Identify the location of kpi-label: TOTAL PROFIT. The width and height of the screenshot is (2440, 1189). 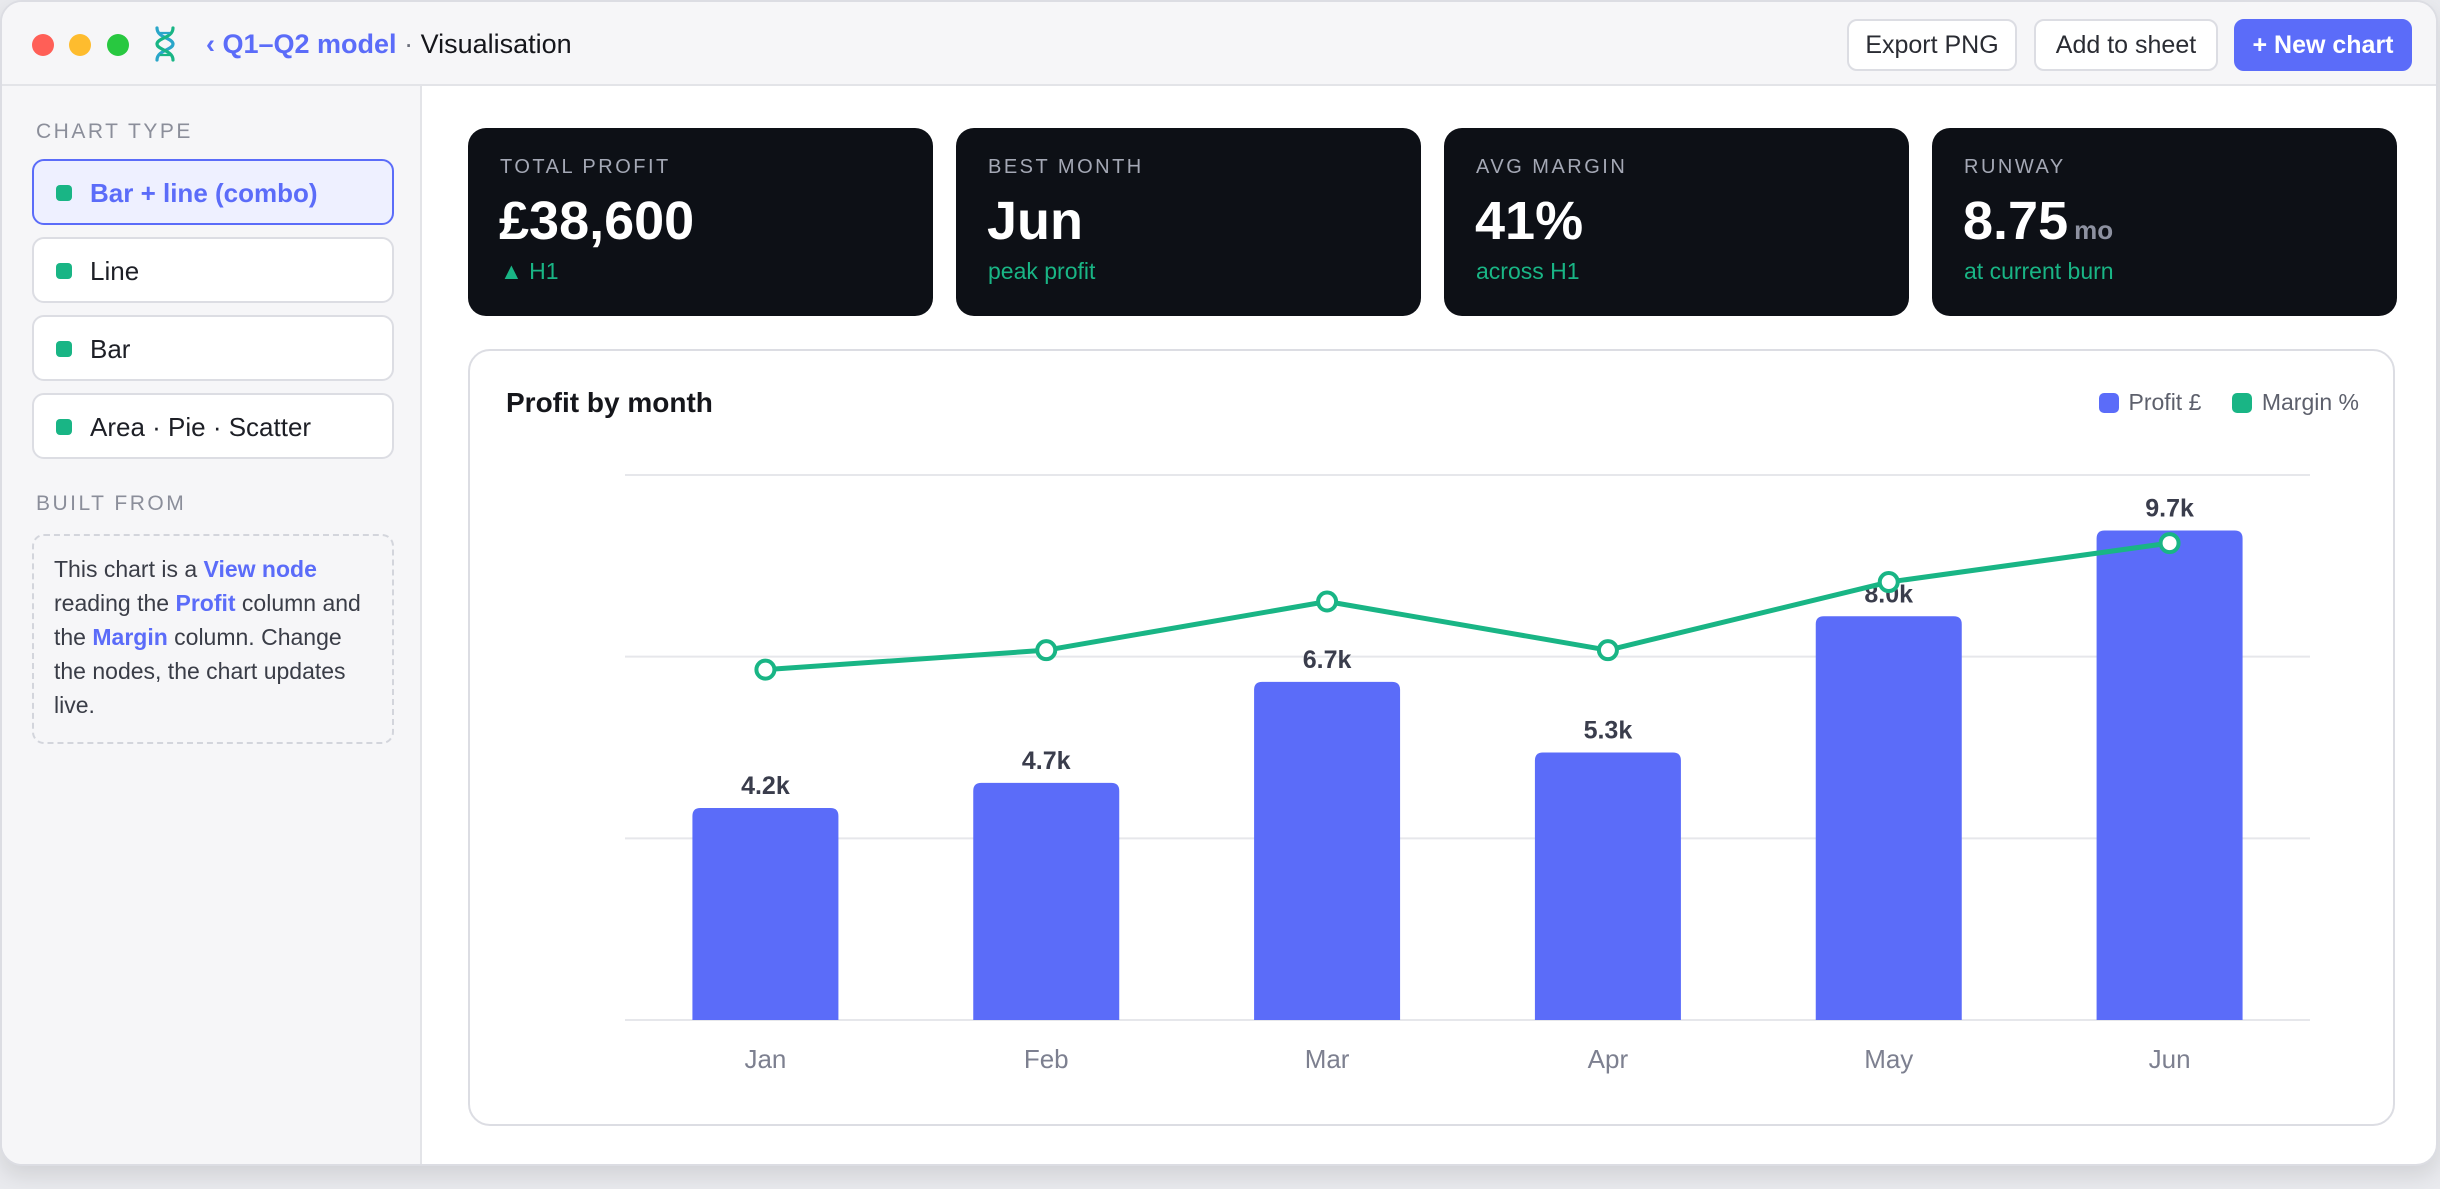
(585, 167).